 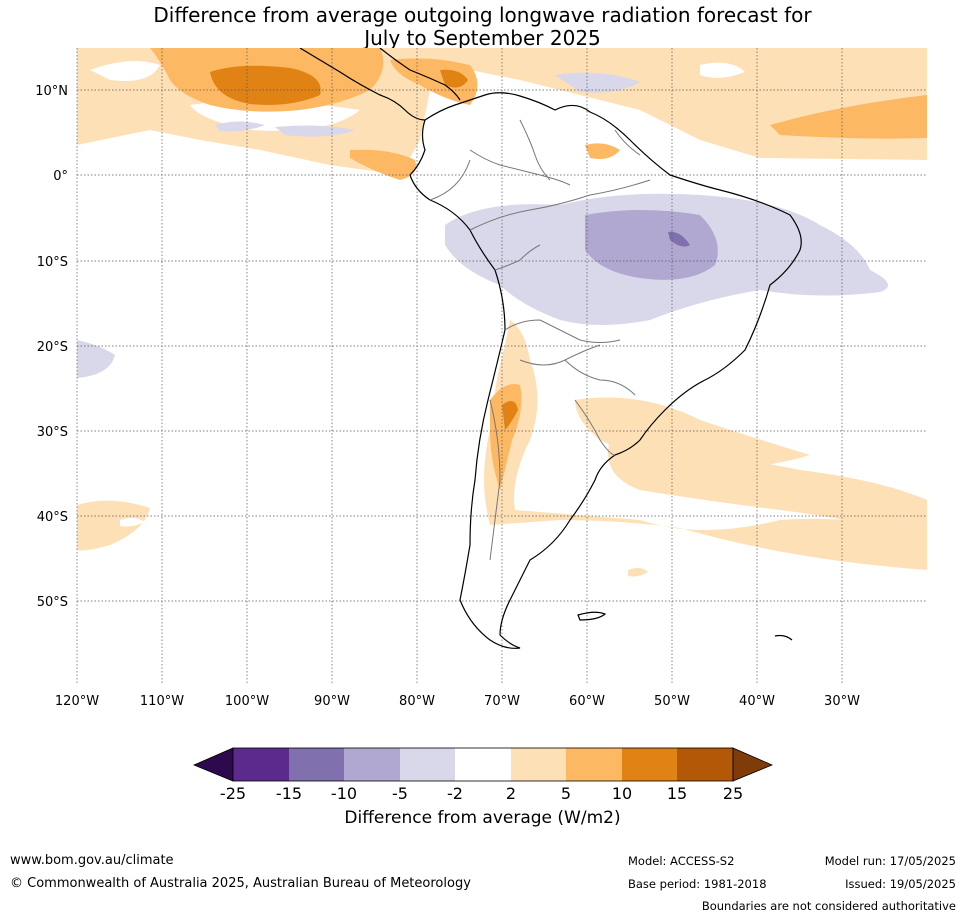 What do you see at coordinates (233, 793) in the screenshot?
I see `colorbar-label: -25` at bounding box center [233, 793].